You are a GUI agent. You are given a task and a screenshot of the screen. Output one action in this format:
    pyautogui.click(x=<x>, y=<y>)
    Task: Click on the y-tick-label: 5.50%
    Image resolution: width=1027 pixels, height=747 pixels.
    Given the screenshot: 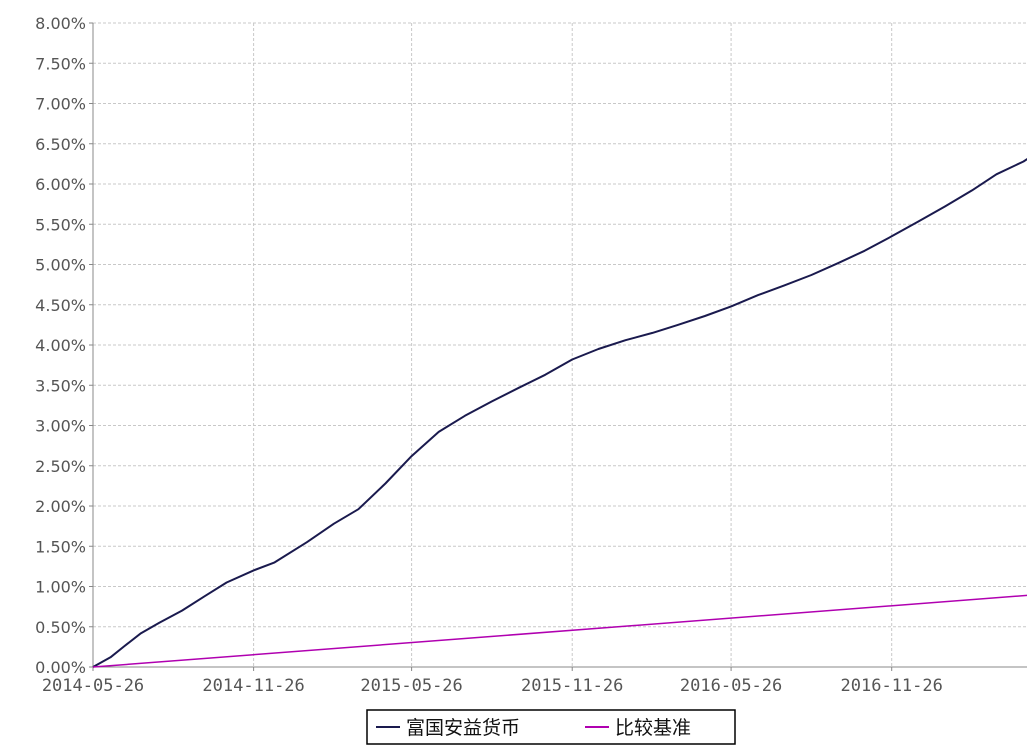 What is the action you would take?
    pyautogui.click(x=60, y=224)
    